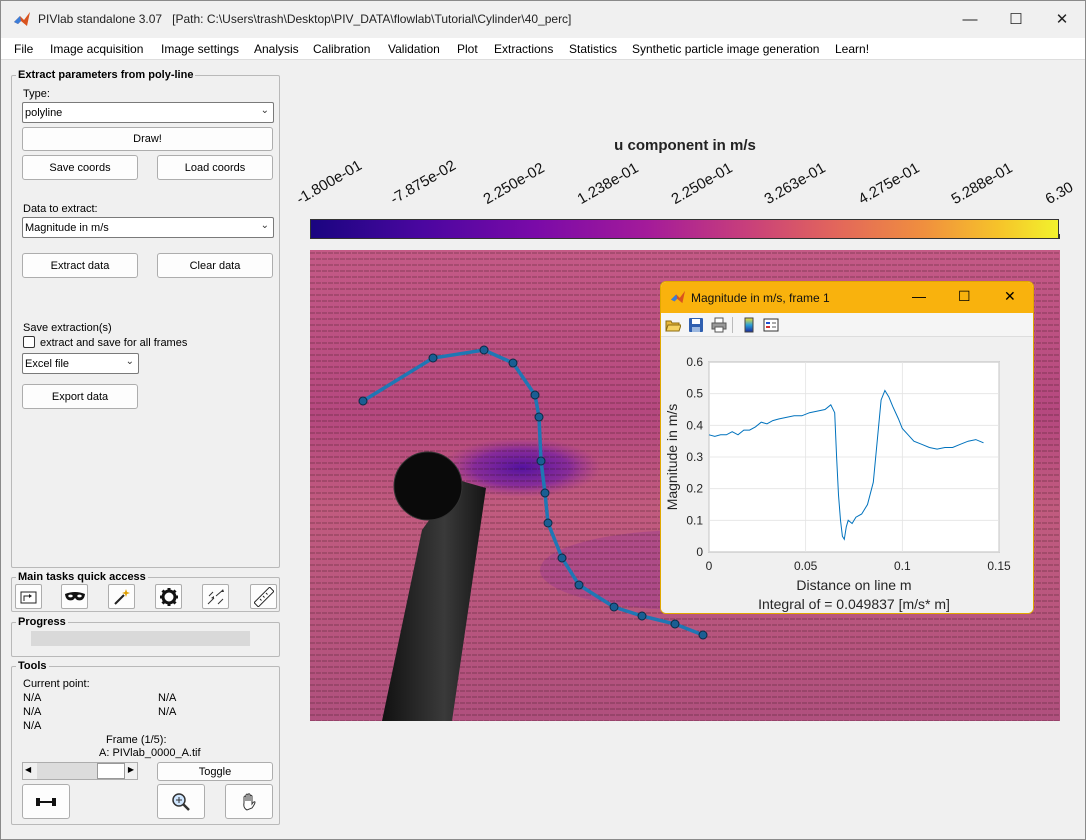 The image size is (1086, 840). Describe the element at coordinates (114, 343) in the screenshot. I see `all-frames-label: extract and save for all frames` at that location.